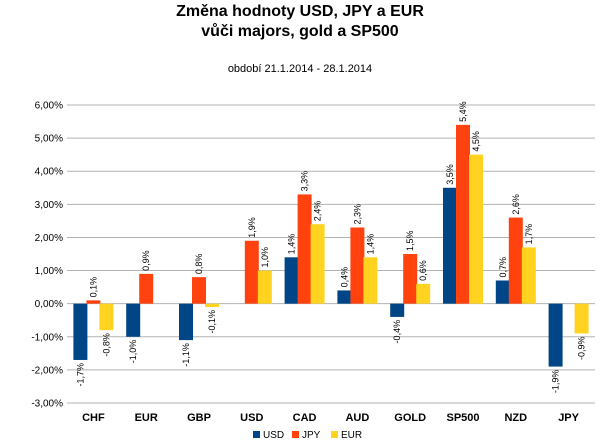 The height and width of the screenshot is (445, 601). I want to click on bar-usd-nzd, so click(502, 292).